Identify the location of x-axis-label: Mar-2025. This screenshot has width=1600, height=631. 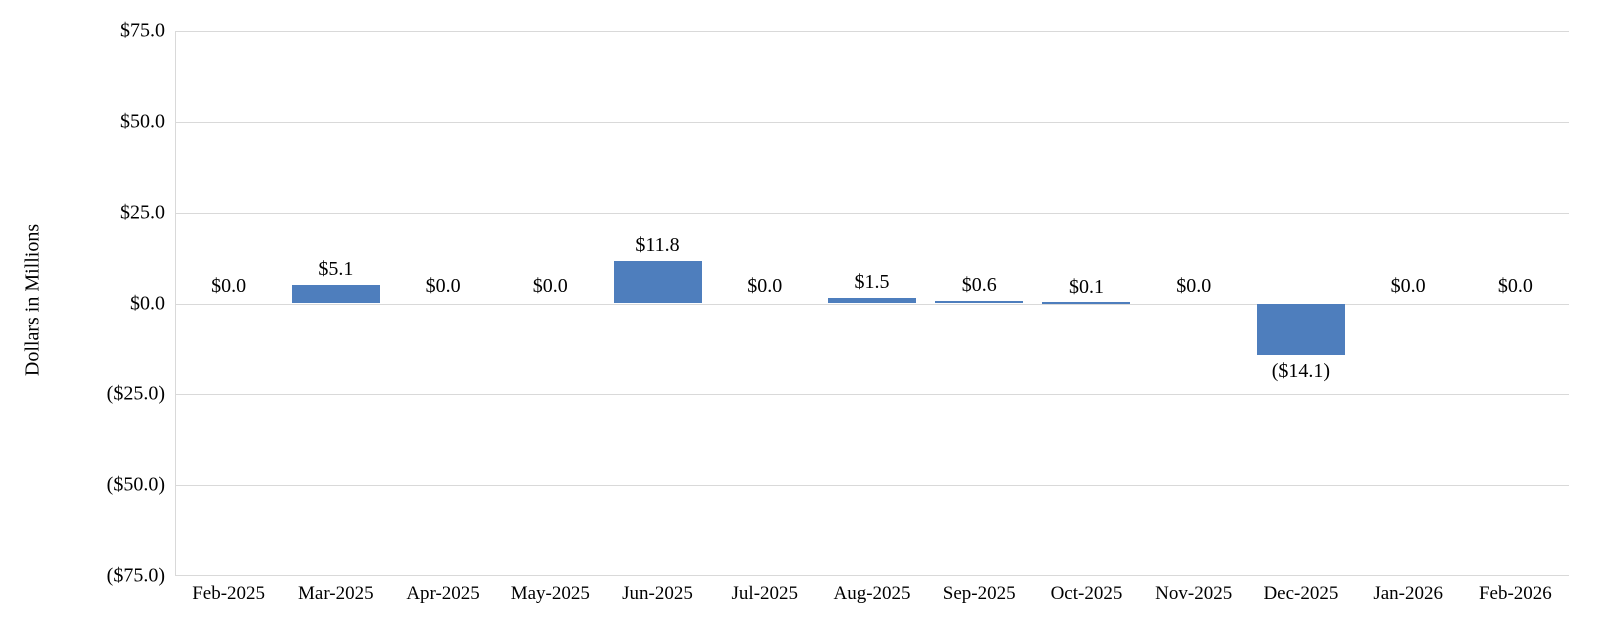
(336, 593).